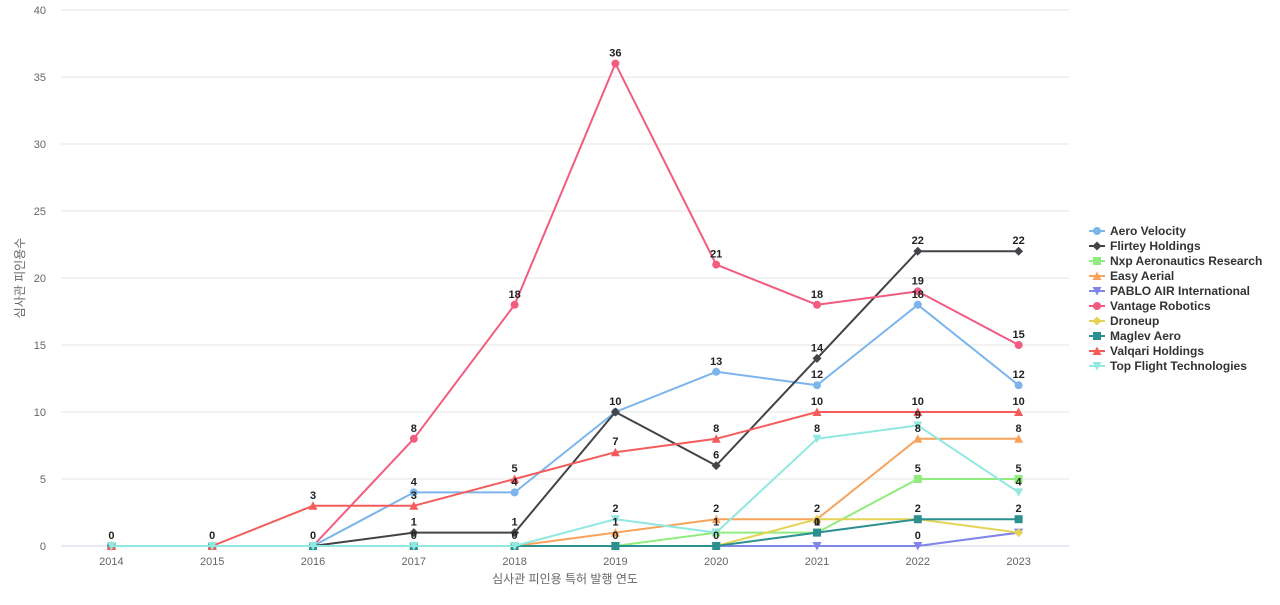  Describe the element at coordinates (1137, 231) in the screenshot. I see `legend-item-aero-velocity: Aero Velocity` at that location.